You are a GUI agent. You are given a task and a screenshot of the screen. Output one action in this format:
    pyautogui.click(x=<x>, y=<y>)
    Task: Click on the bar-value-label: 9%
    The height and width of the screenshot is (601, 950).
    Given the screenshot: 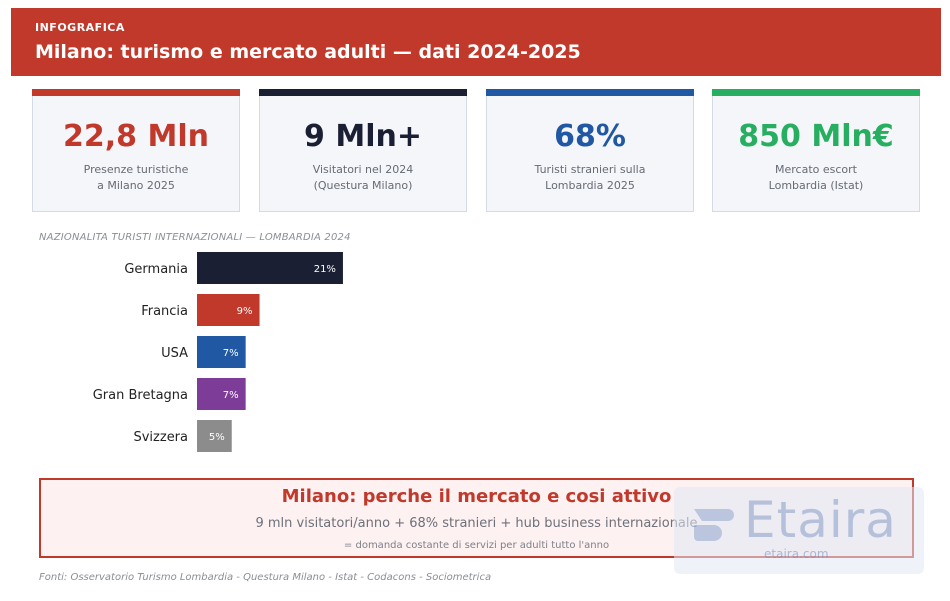 What is the action you would take?
    pyautogui.click(x=245, y=311)
    